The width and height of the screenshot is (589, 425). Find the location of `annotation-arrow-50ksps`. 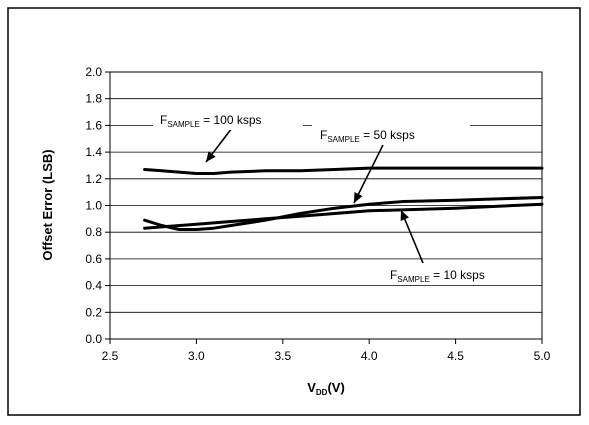

annotation-arrow-50ksps is located at coordinates (368, 174).